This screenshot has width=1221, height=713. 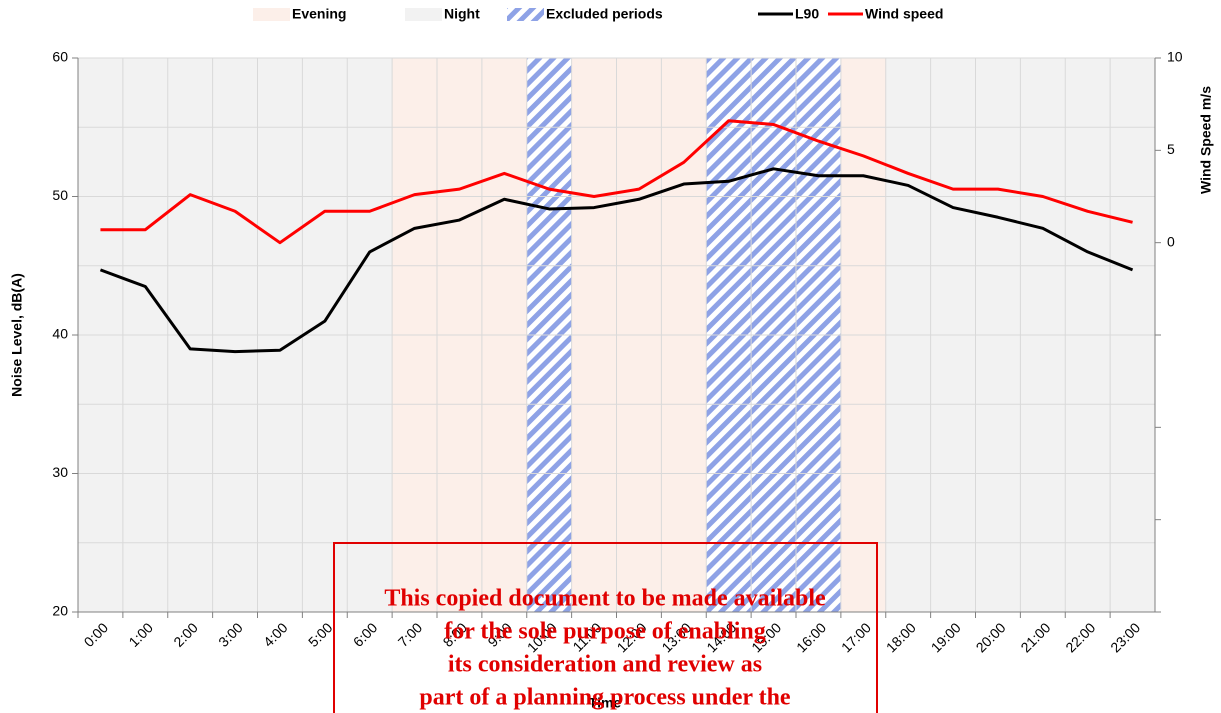 I want to click on x-tick-label: 1:00, so click(x=140, y=634).